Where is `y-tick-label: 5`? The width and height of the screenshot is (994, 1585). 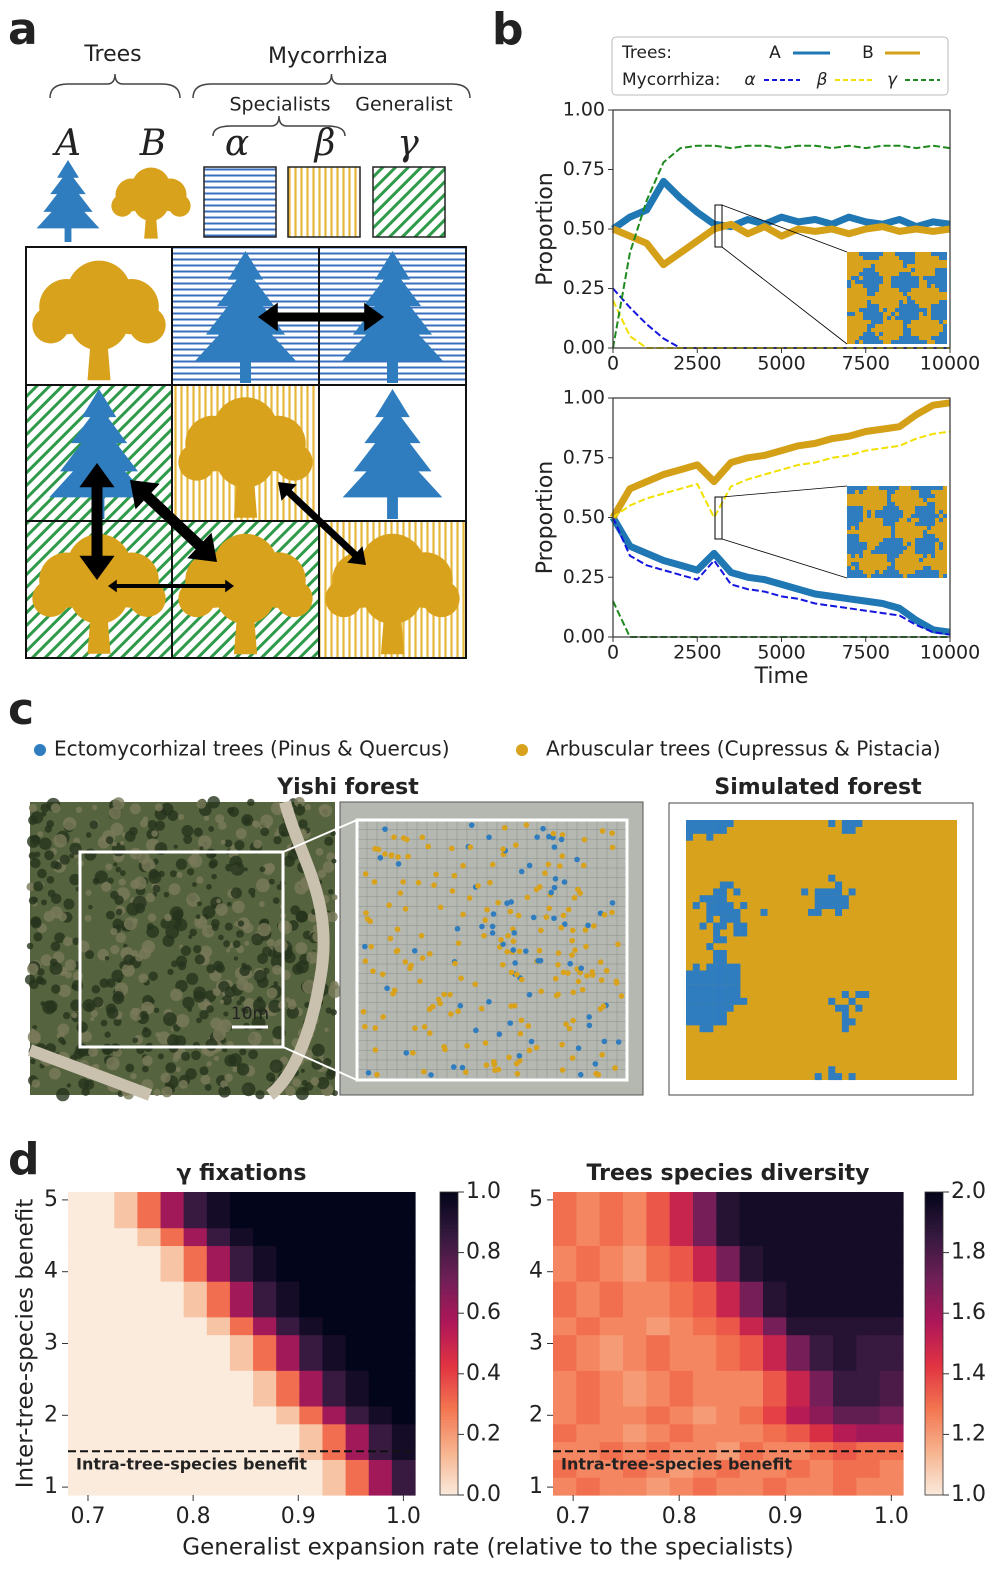 y-tick-label: 5 is located at coordinates (536, 1199).